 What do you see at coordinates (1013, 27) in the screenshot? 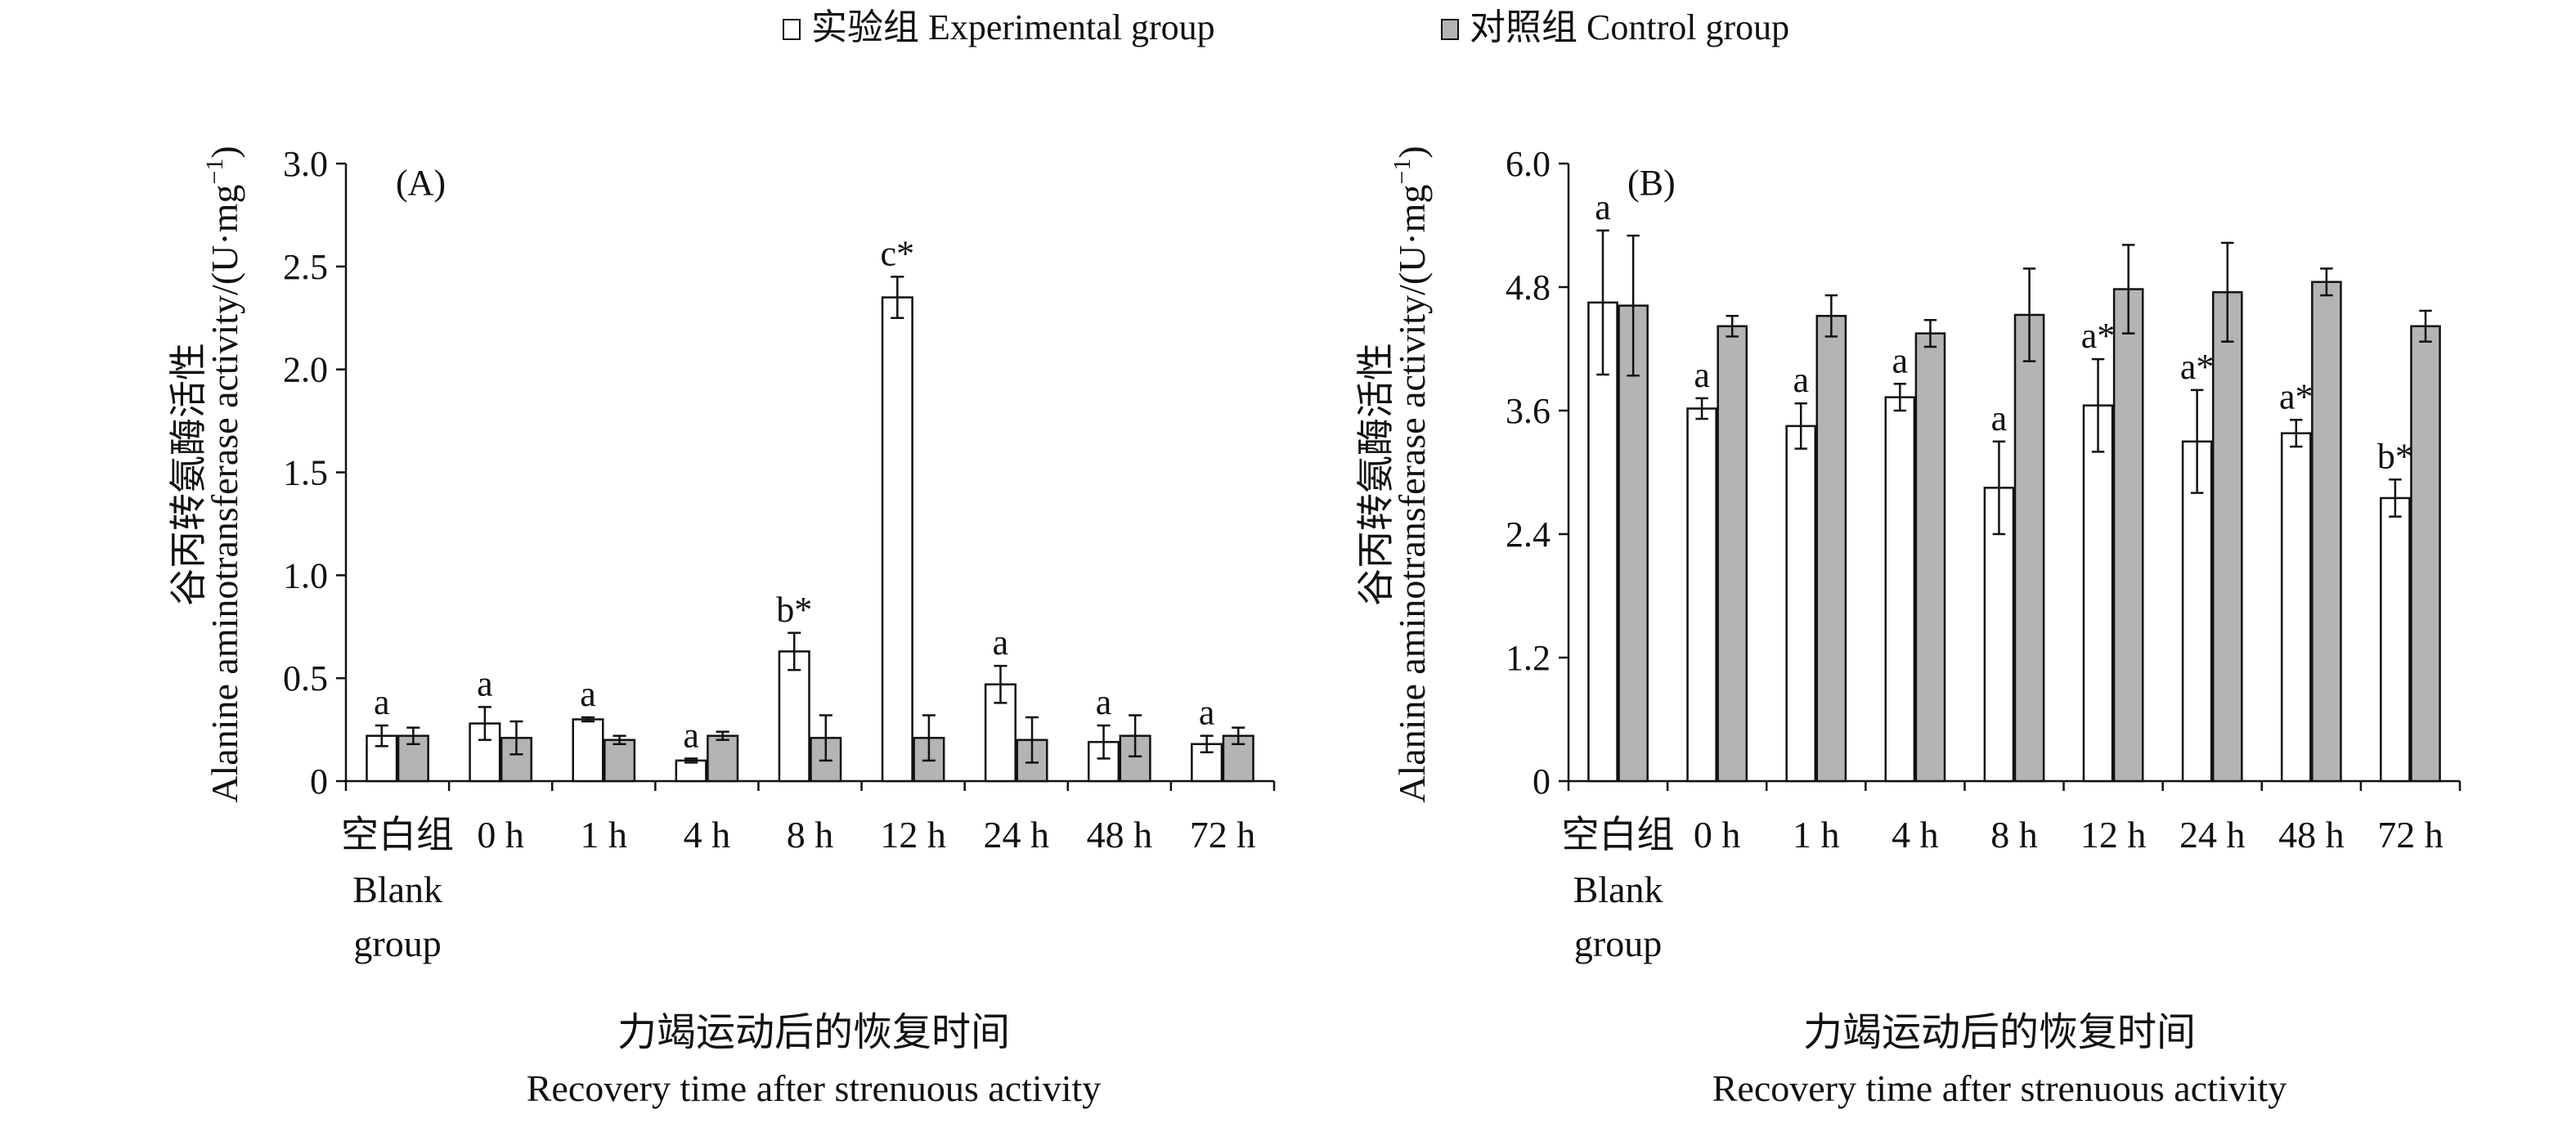
I see `legend-label-experimental: 实验组 Experimental group` at bounding box center [1013, 27].